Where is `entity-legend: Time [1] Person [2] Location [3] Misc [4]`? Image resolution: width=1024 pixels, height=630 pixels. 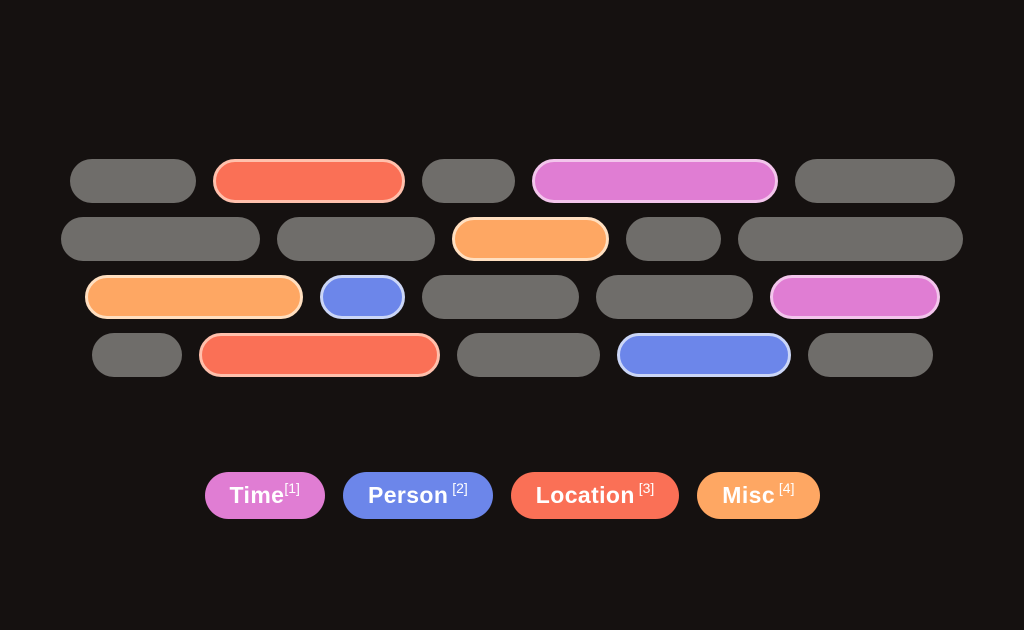
entity-legend: Time [1] Person [2] Location [3] Misc [4] is located at coordinates (512, 495).